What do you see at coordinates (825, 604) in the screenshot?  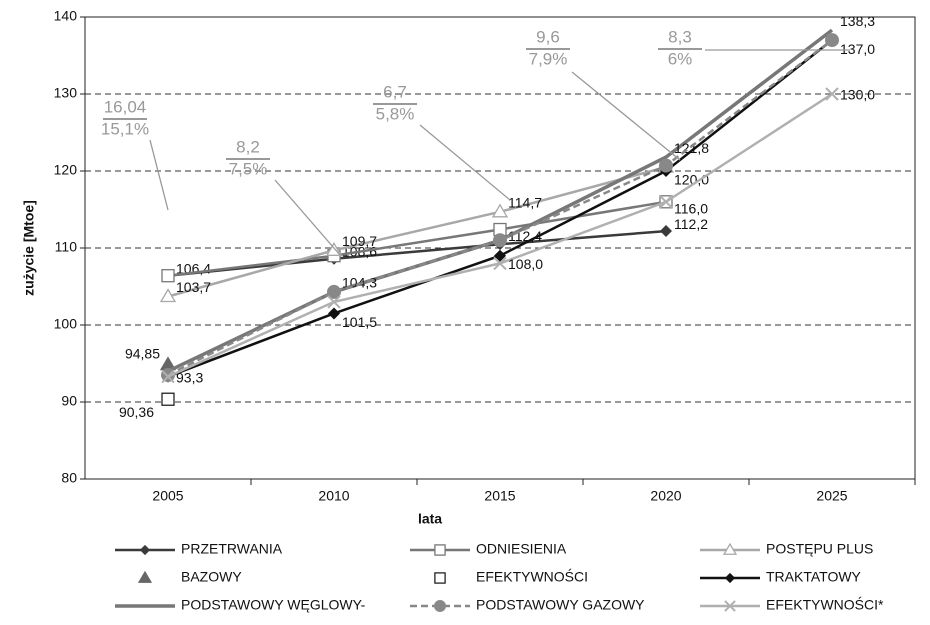 I see `legend-label: EFEKTYWNOŚCI*` at bounding box center [825, 604].